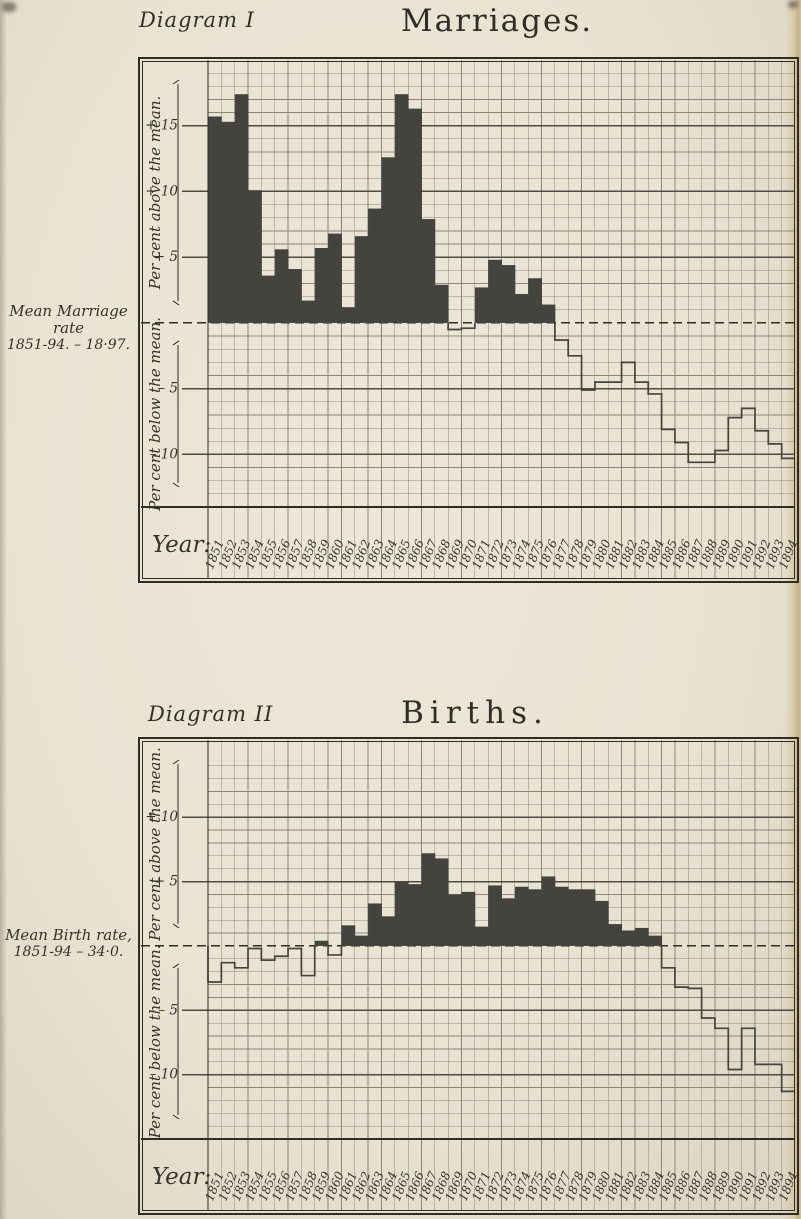  What do you see at coordinates (793, 4) in the screenshot?
I see `scan-corner-mark-right` at bounding box center [793, 4].